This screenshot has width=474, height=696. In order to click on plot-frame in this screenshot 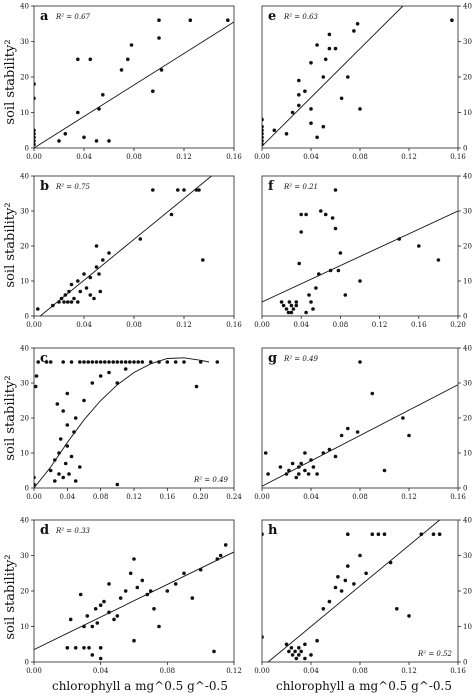, I will do `click(360, 77)`.